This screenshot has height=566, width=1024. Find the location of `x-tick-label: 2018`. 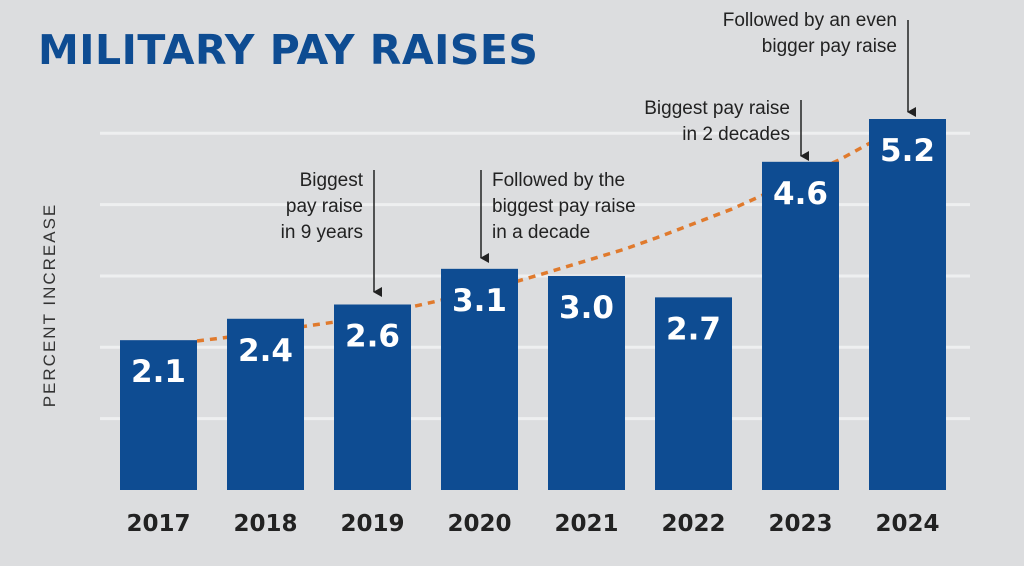

x-tick-label: 2018 is located at coordinates (265, 524).